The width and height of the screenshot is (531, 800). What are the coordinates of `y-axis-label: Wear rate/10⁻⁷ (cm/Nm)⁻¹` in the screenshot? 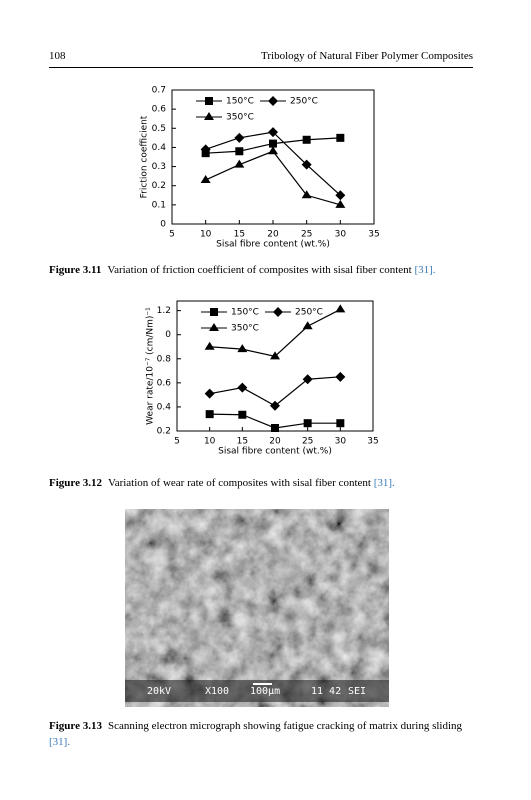 It's located at (151, 366).